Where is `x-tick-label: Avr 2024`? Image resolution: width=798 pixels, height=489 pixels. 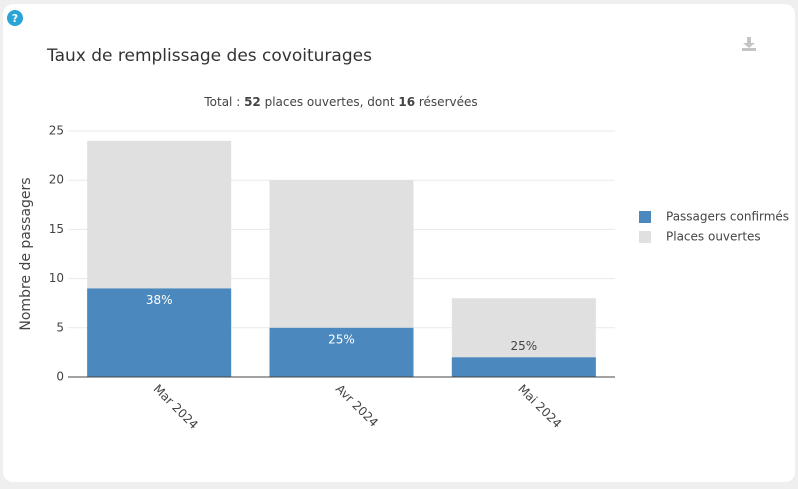 x-tick-label: Avr 2024 is located at coordinates (357, 406).